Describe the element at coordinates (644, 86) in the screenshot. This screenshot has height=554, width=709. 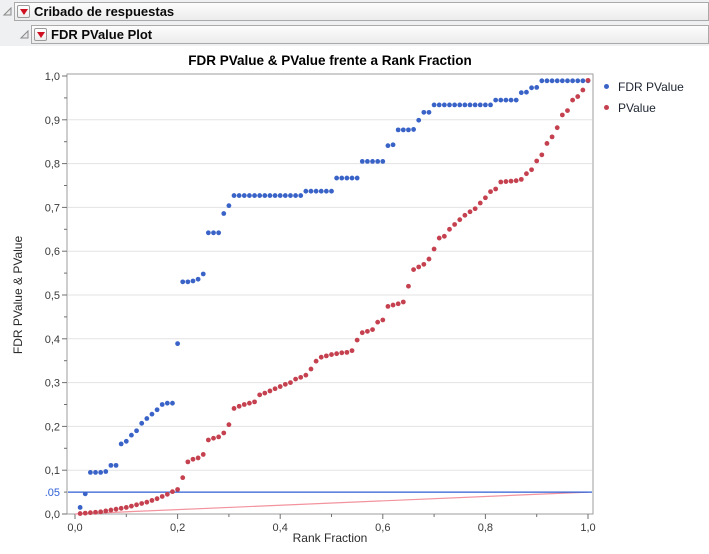
I see `legend-item-fdr-pvalue: FDR PValue` at that location.